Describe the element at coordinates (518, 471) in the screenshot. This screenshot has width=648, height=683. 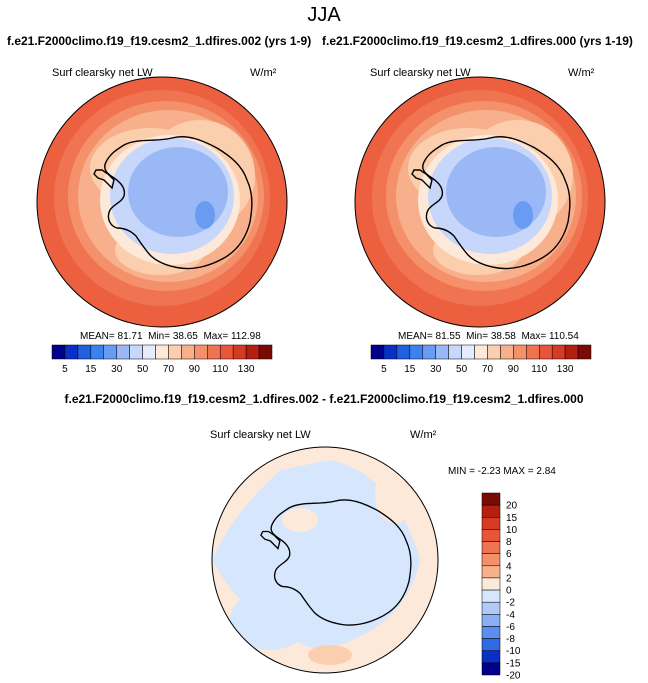
I see `diff-max-label: MAX =` at that location.